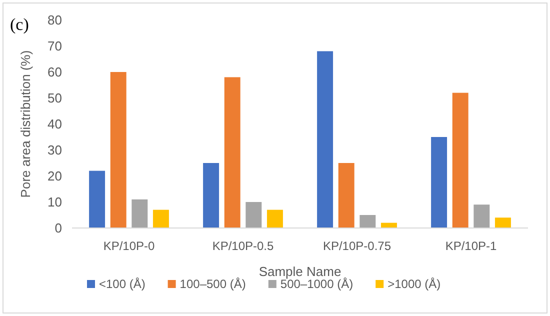 The image size is (550, 316). What do you see at coordinates (25, 124) in the screenshot?
I see `y-axis-title: Pore area distribution (%)` at bounding box center [25, 124].